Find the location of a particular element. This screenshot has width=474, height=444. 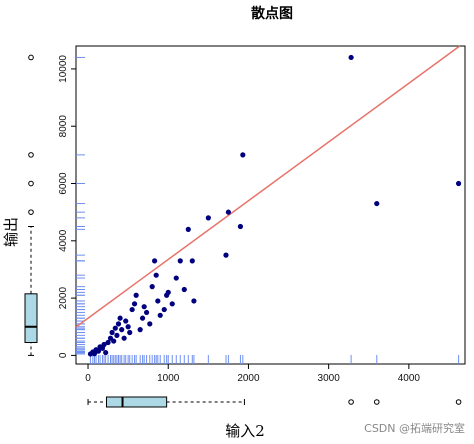

watermark: CSDN @拓端研究室 is located at coordinates (414, 428).